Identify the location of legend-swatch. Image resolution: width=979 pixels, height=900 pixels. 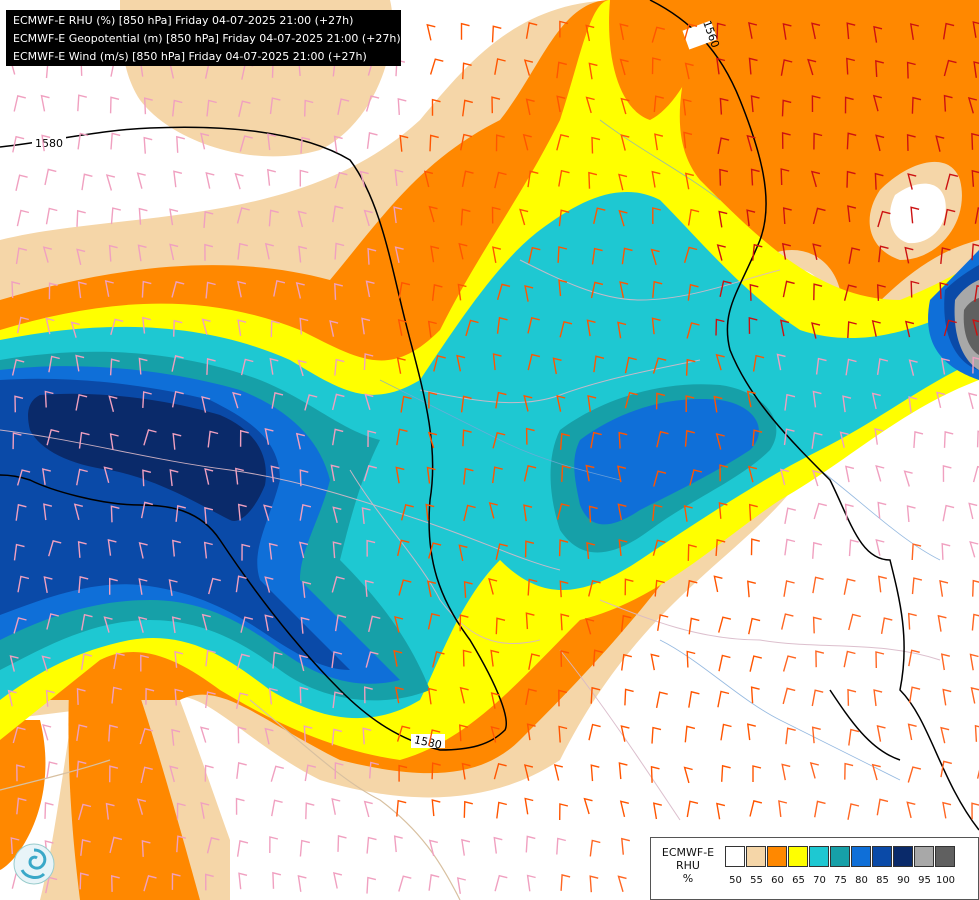
(903, 856).